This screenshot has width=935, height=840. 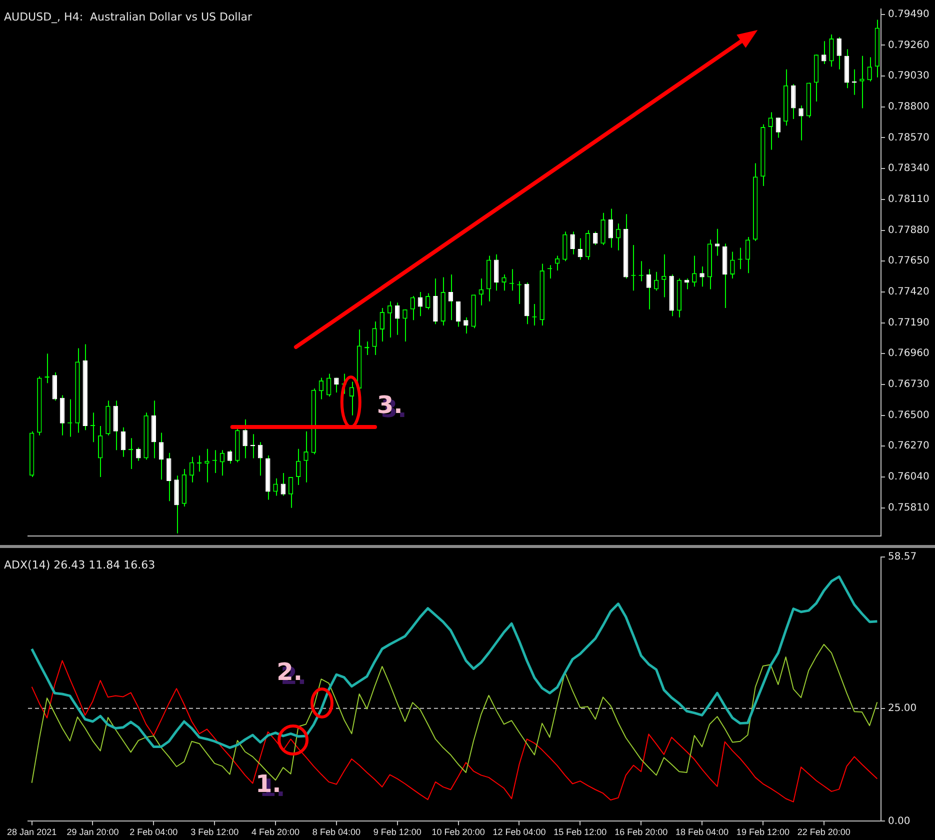 I want to click on chart-title: ADX(14) 26.43 11.84 16.63, so click(x=80, y=565).